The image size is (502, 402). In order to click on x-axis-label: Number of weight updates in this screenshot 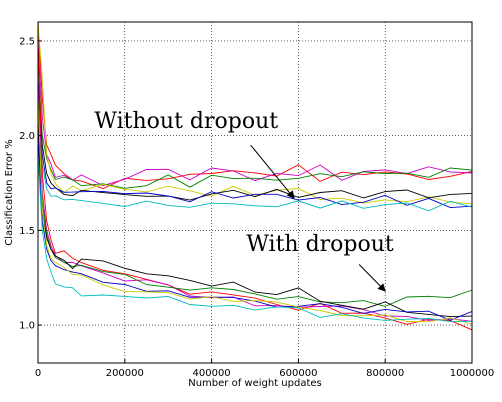, I will do `click(255, 383)`.